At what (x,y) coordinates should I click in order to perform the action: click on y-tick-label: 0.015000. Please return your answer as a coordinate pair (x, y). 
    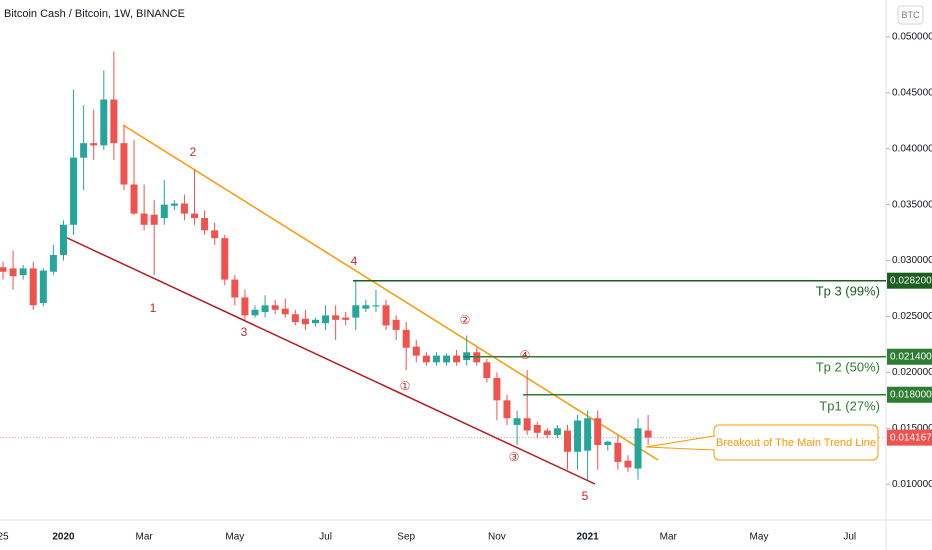
    Looking at the image, I should click on (912, 428).